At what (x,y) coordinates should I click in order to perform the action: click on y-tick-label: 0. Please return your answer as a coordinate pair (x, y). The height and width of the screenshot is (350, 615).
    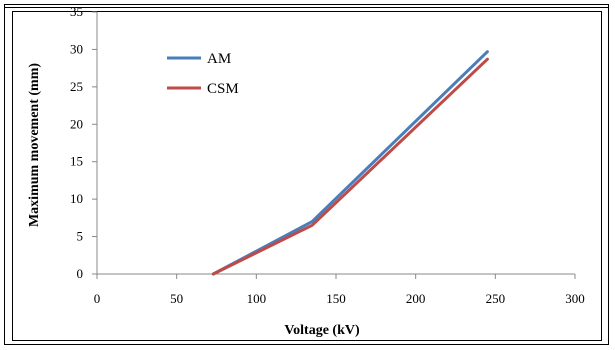
    Looking at the image, I should click on (80, 273).